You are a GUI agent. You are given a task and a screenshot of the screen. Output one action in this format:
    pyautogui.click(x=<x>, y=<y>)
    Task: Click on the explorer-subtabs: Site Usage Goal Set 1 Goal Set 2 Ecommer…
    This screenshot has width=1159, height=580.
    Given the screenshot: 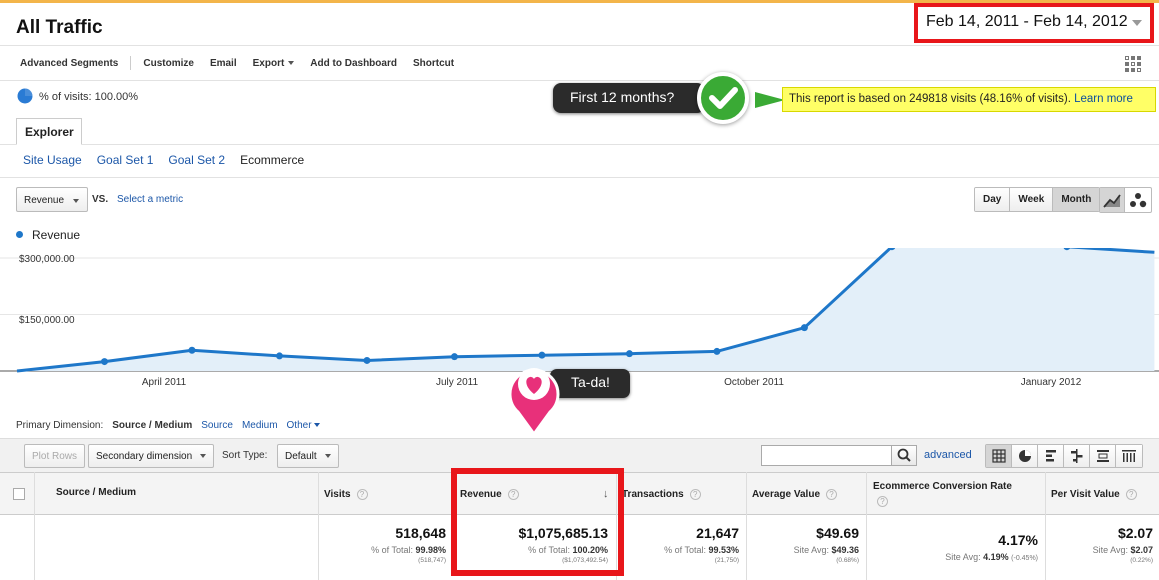 What is the action you would take?
    pyautogui.click(x=163, y=160)
    